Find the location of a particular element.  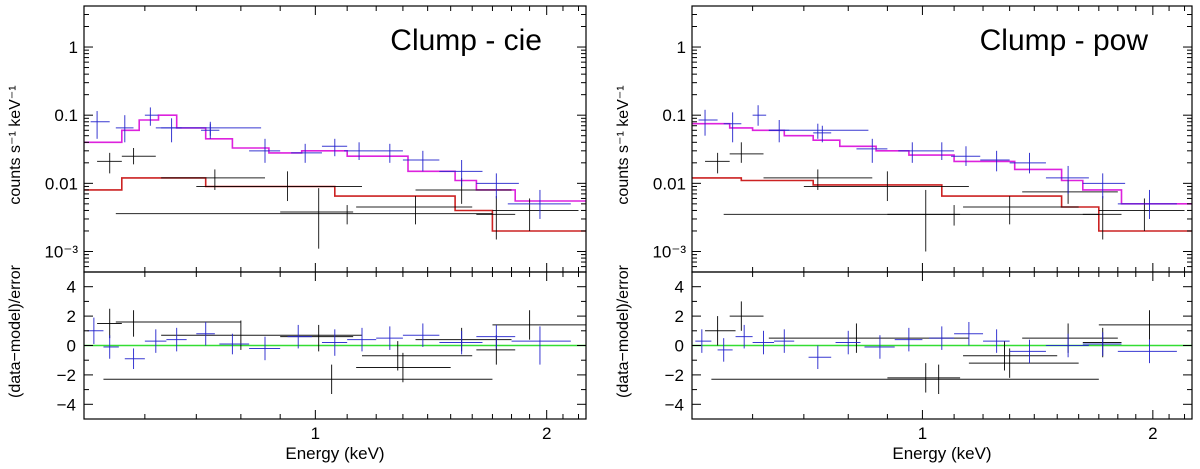

x-tick-label: 1 is located at coordinates (315, 433).